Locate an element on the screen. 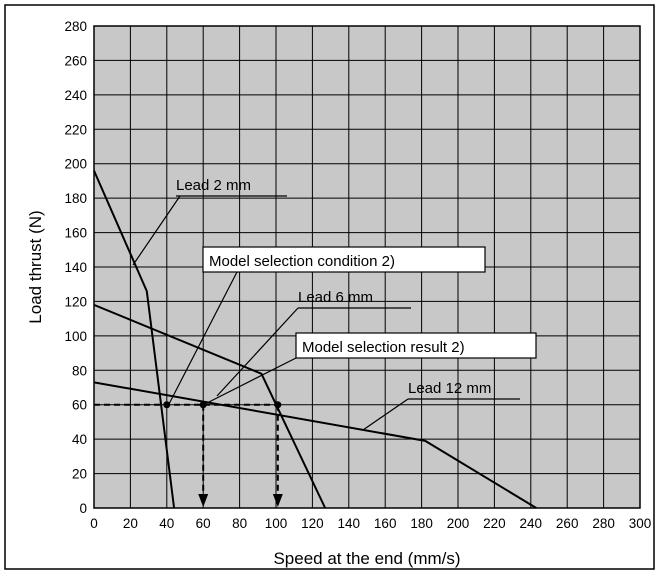 This screenshot has height=574, width=659. y-tick-label: 120 is located at coordinates (75, 301).